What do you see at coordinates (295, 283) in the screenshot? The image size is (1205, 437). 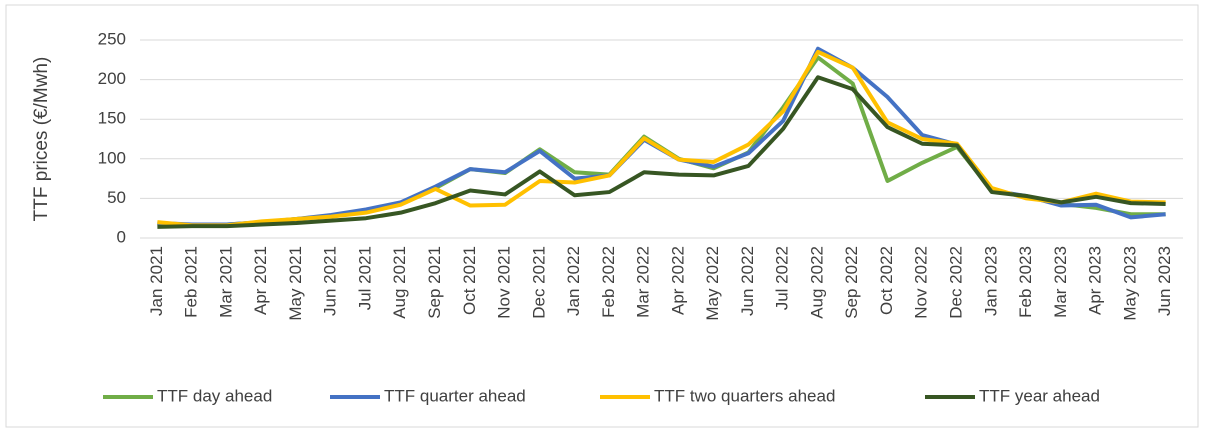 I see `x-tick-label: May 2021` at bounding box center [295, 283].